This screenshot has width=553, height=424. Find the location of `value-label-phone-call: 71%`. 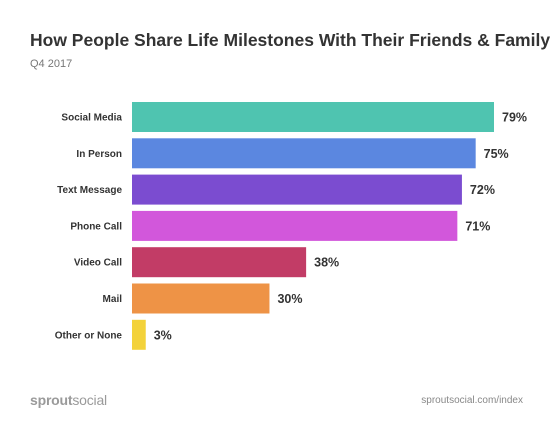

value-label-phone-call: 71% is located at coordinates (477, 226).